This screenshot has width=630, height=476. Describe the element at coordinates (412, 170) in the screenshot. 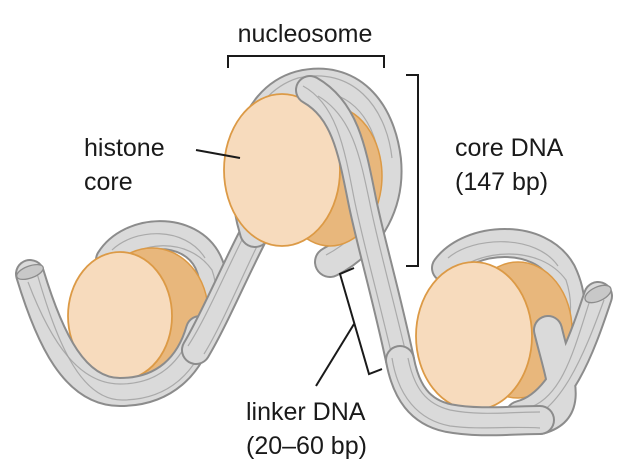

I see `core-dna-bracket` at that location.